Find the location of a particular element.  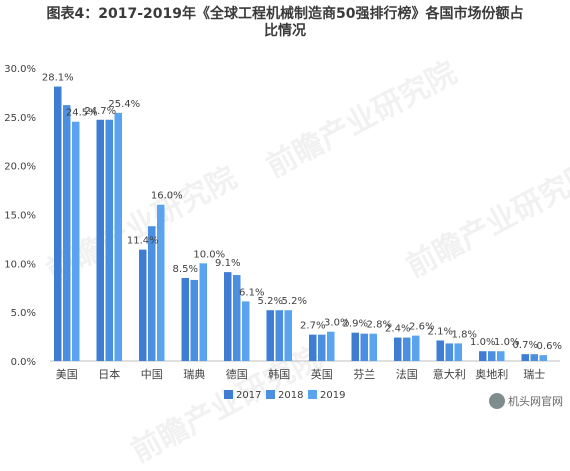

x-tick-label: 德国 is located at coordinates (237, 374).